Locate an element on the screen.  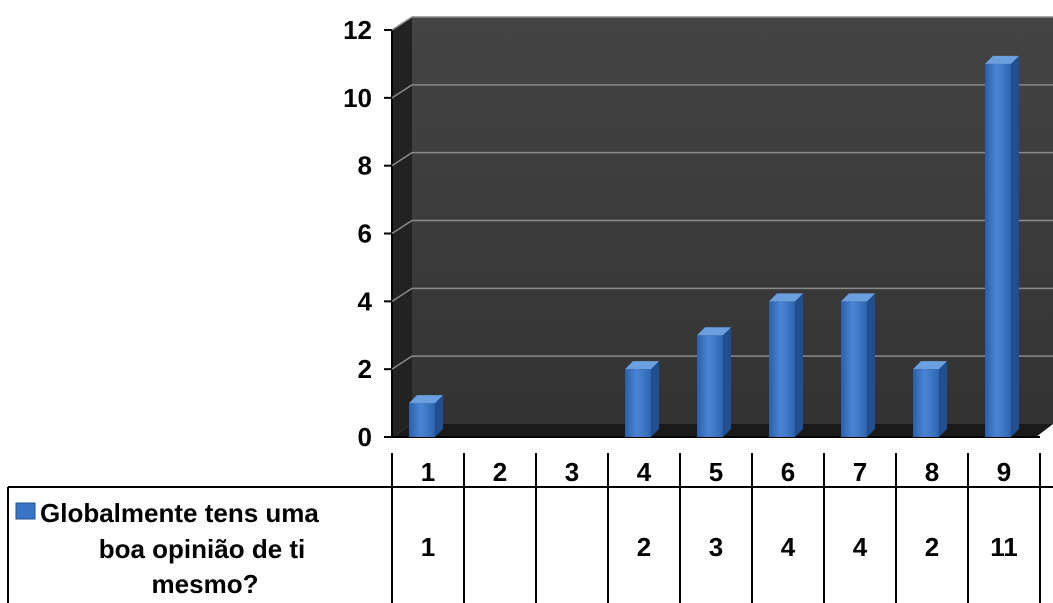
data-table-value: 3 is located at coordinates (716, 547).